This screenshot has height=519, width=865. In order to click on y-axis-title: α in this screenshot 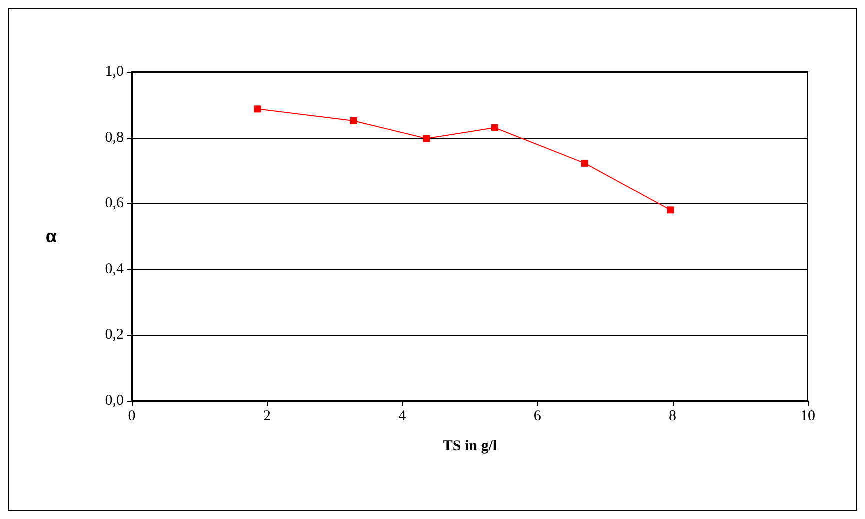, I will do `click(51, 236)`.